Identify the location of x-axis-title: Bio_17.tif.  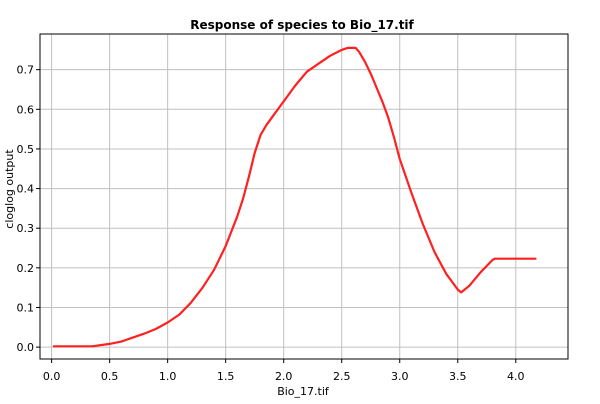
(303, 391).